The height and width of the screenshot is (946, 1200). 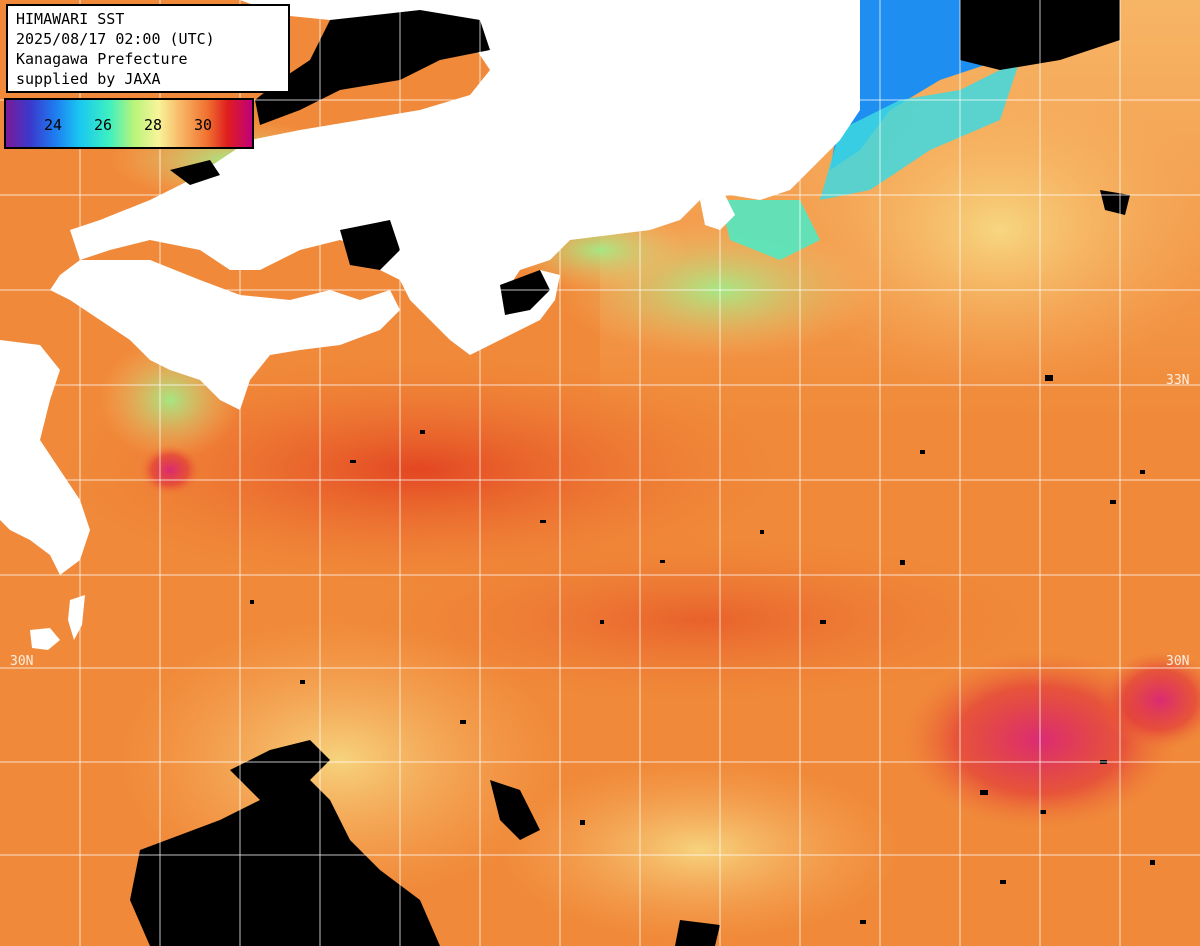 I want to click on lat-label-30n-left: 30N, so click(x=22, y=661).